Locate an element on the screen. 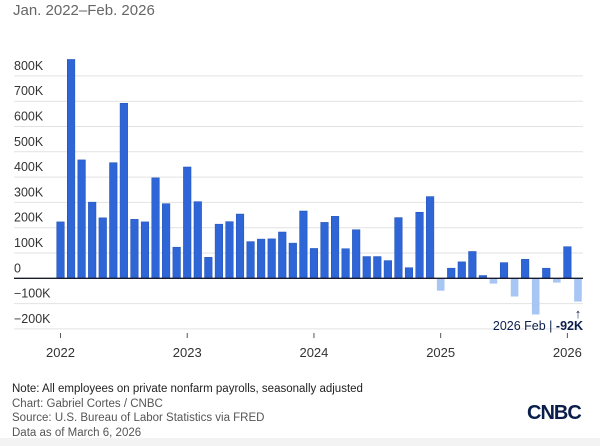  annotation-date: 2026 Feb | is located at coordinates (524, 326).